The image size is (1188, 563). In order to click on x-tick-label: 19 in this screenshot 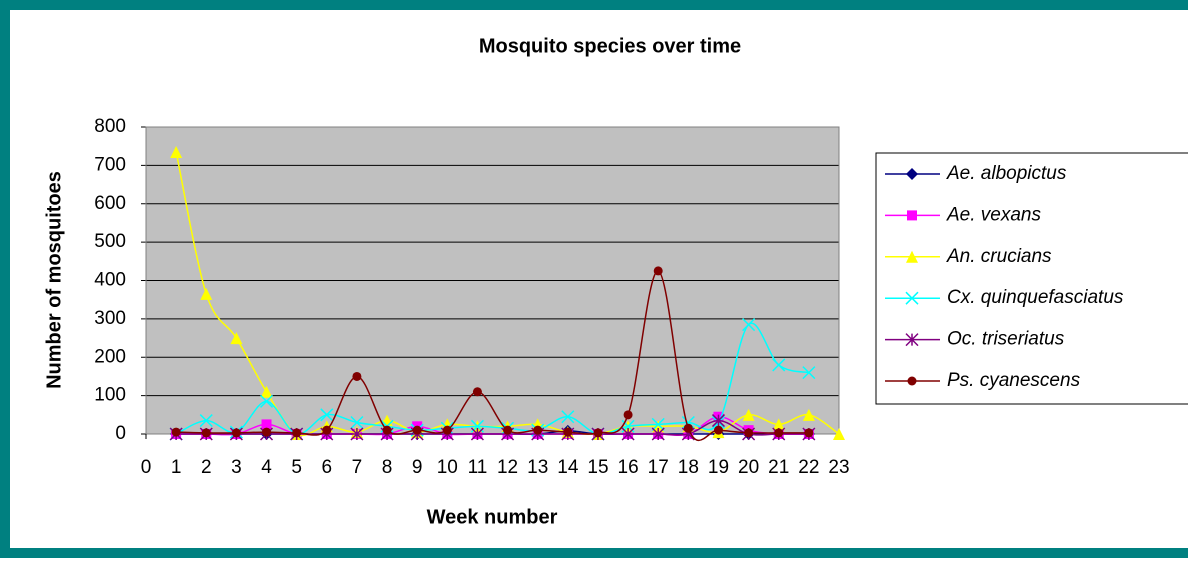, I will do `click(718, 467)`.